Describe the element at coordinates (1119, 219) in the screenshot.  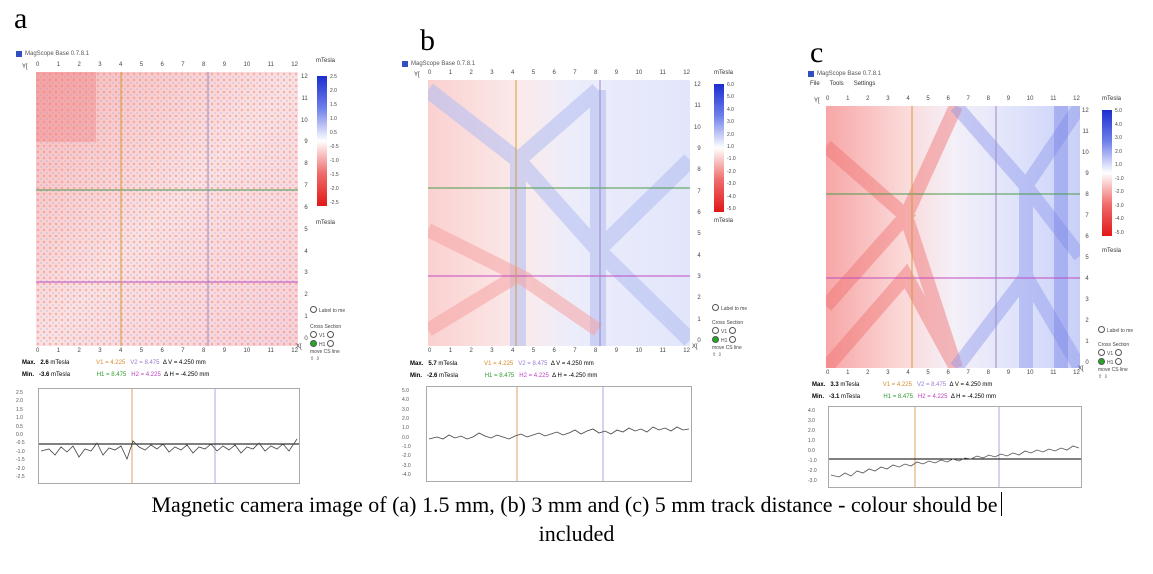
I see `cb-value: -4.0` at that location.